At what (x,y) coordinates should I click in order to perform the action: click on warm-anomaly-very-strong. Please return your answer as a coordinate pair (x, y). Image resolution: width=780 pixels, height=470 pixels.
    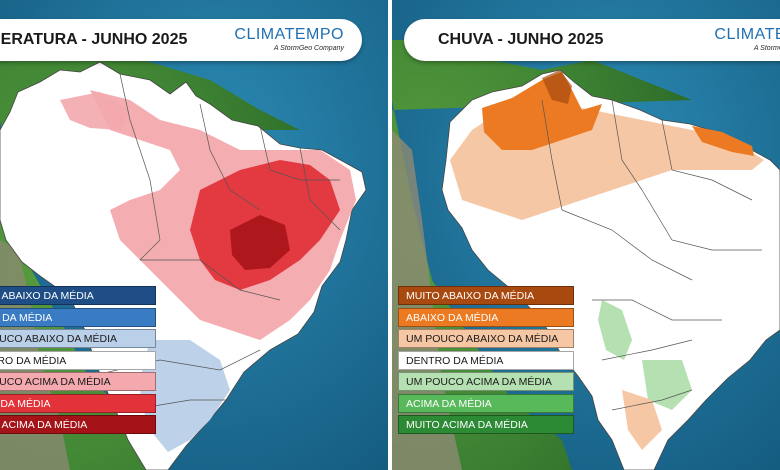
    Looking at the image, I should click on (260, 242).